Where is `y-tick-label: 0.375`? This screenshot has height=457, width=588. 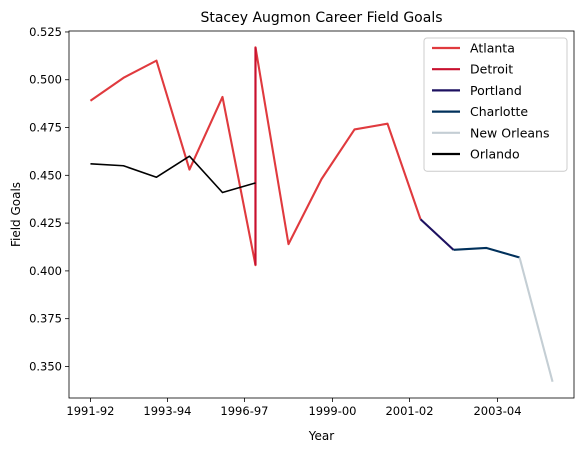 y-tick-label: 0.375 is located at coordinates (45, 319).